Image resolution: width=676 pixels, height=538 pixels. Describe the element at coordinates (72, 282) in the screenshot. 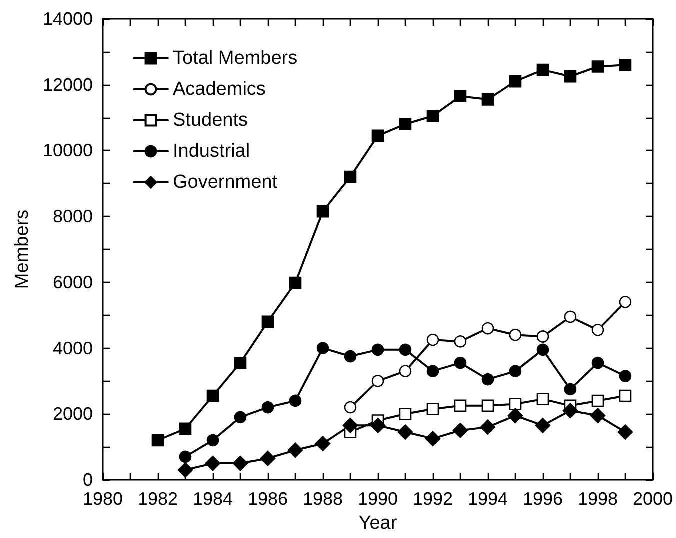

I see `y-tick-label: 6000` at that location.